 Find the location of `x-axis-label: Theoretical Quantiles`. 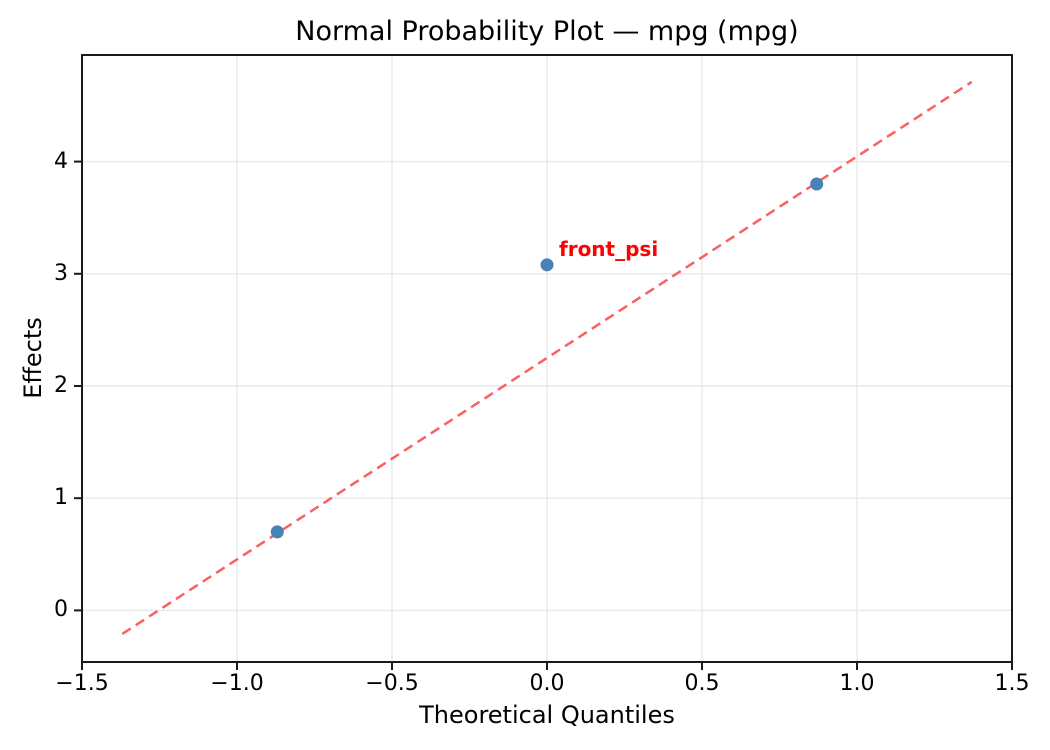

x-axis-label: Theoretical Quantiles is located at coordinates (547, 715).